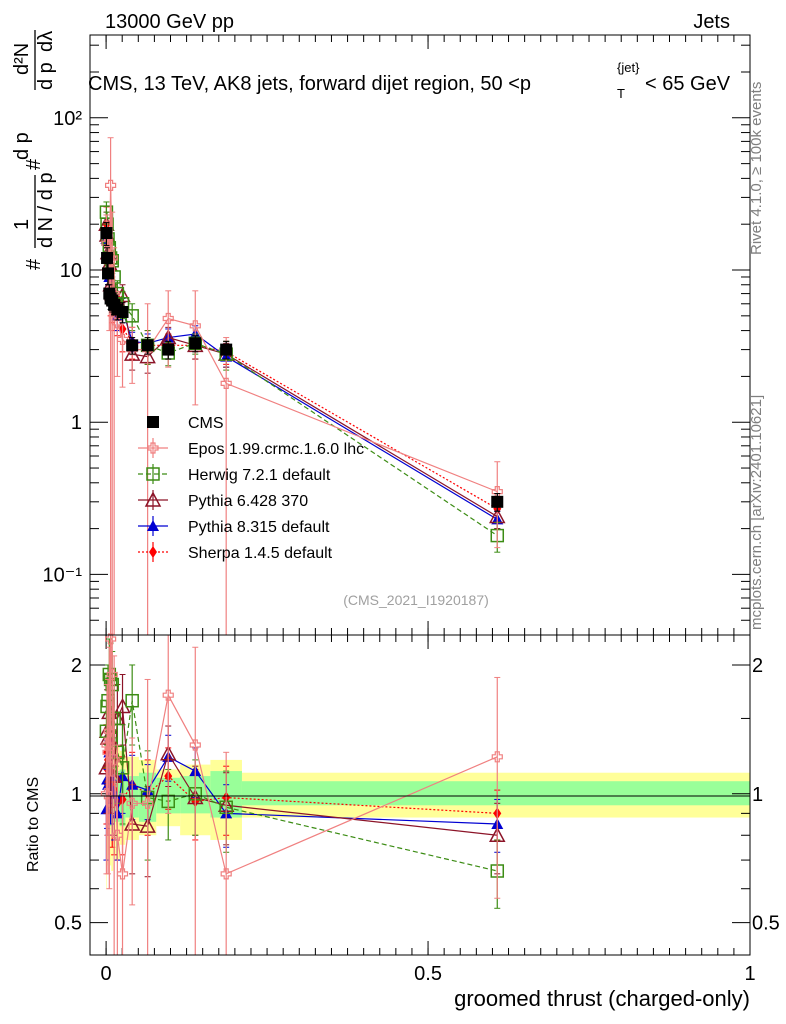 This screenshot has width=786, height=1024. I want to click on ratio-y-tick-label-right: 2, so click(757, 666).